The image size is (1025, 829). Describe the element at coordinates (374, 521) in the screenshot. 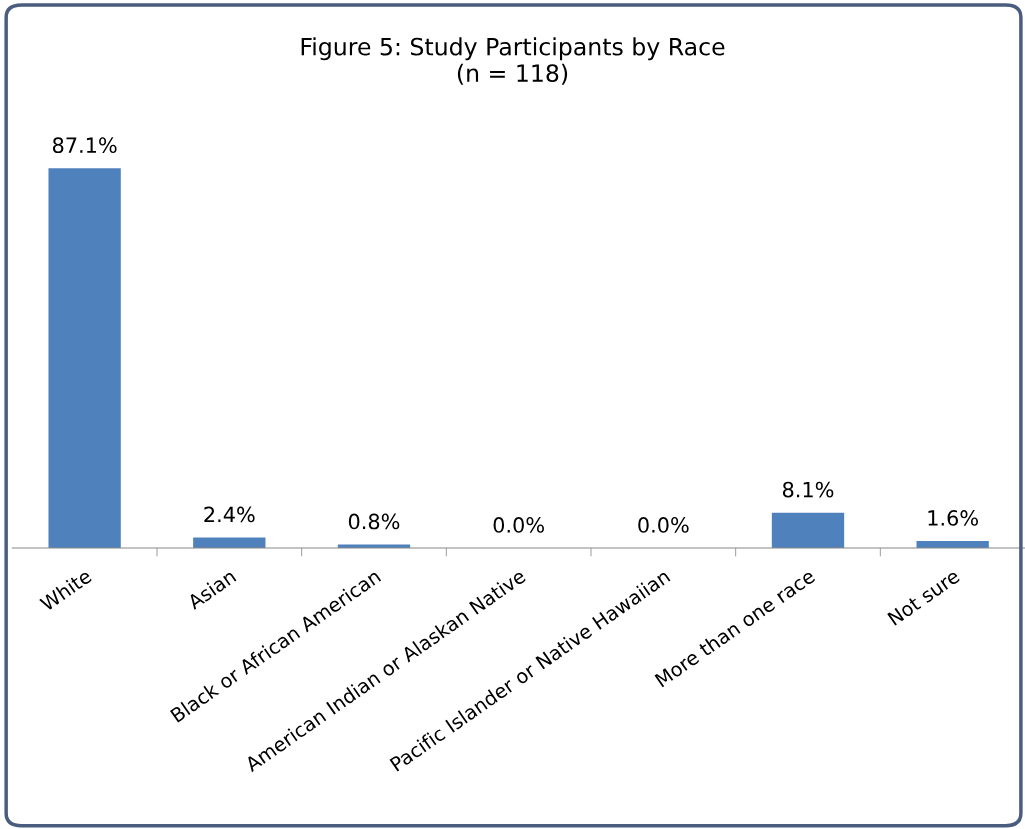

I see `data-label: 0.8%` at that location.